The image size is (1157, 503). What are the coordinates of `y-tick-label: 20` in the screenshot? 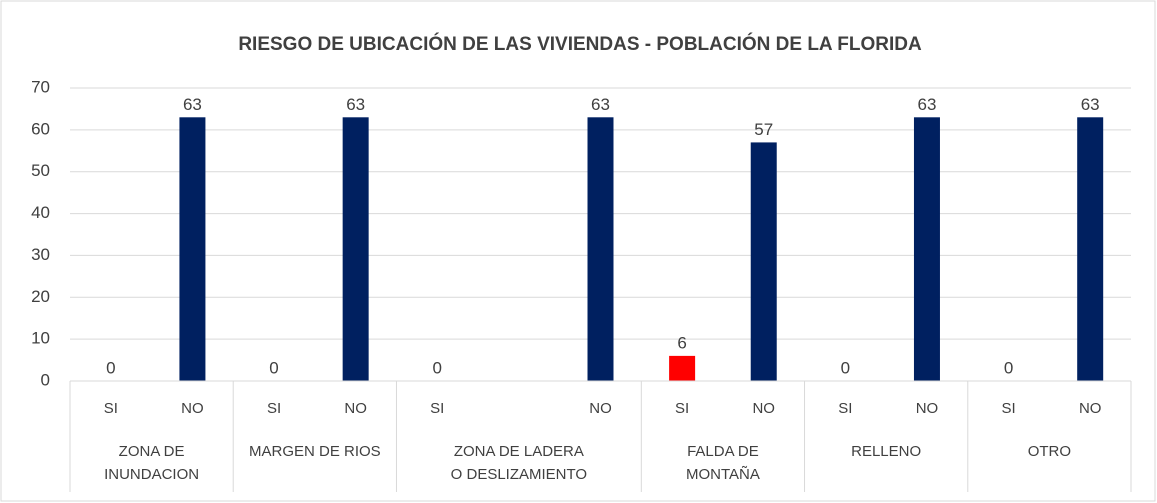 It's located at (40, 296).